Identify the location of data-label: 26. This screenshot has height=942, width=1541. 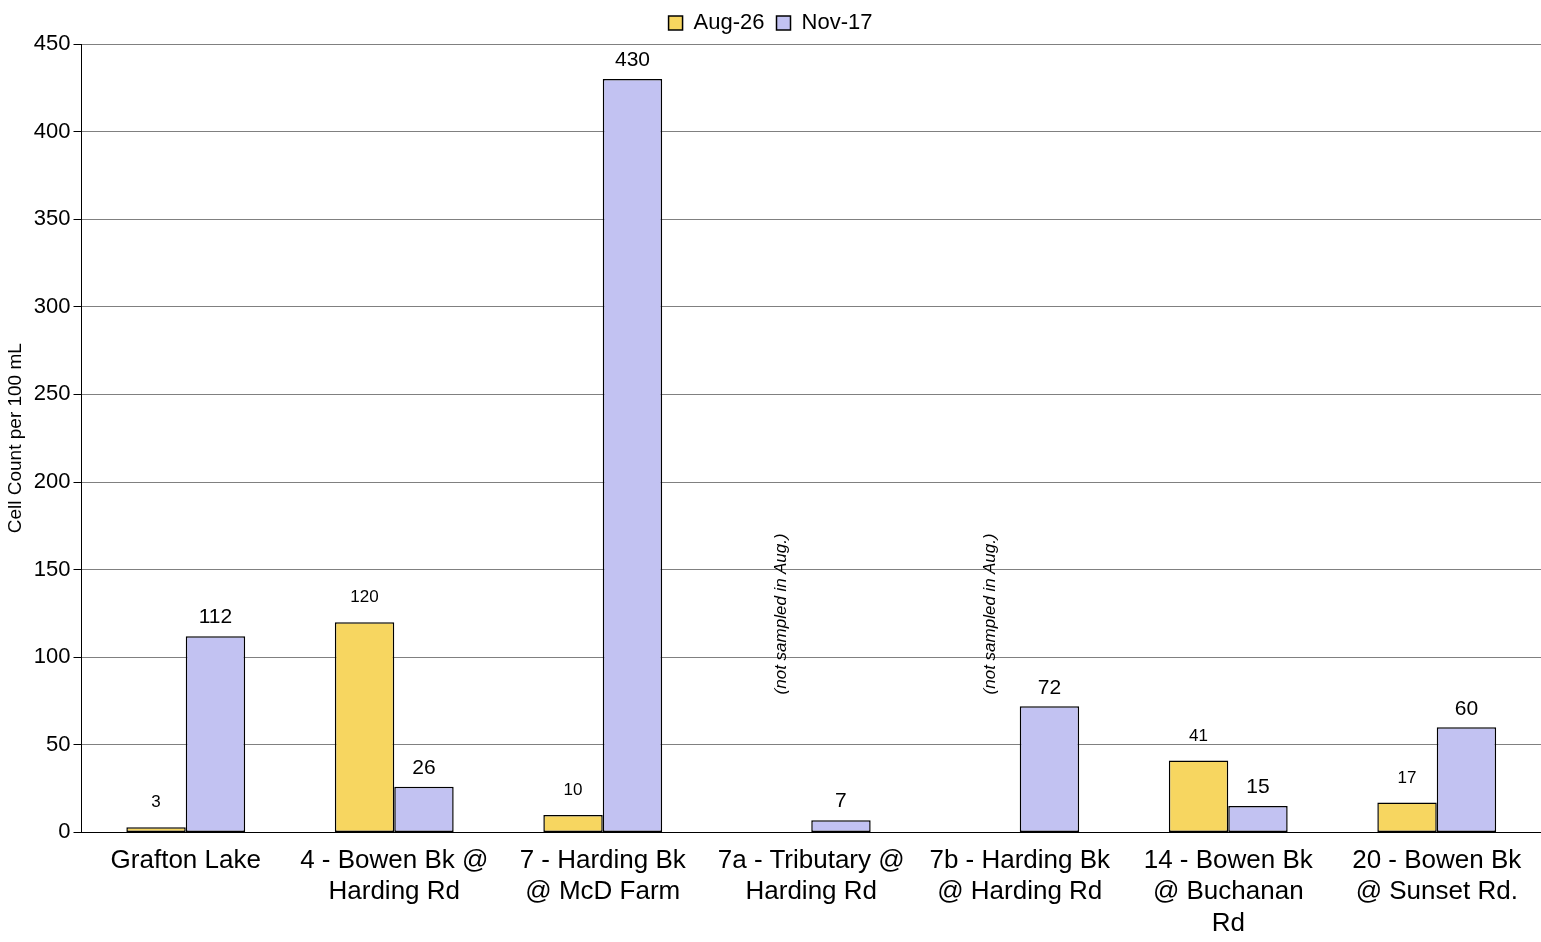
(424, 767).